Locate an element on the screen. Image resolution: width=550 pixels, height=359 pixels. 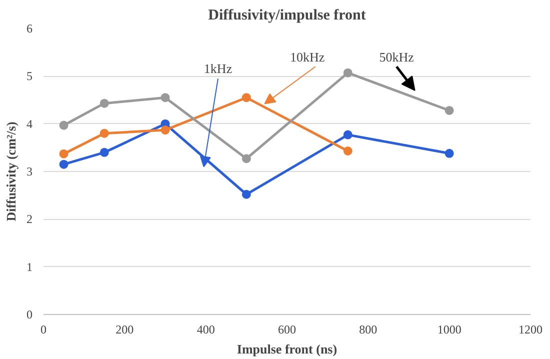
x-tick-label: 0 is located at coordinates (43, 329).